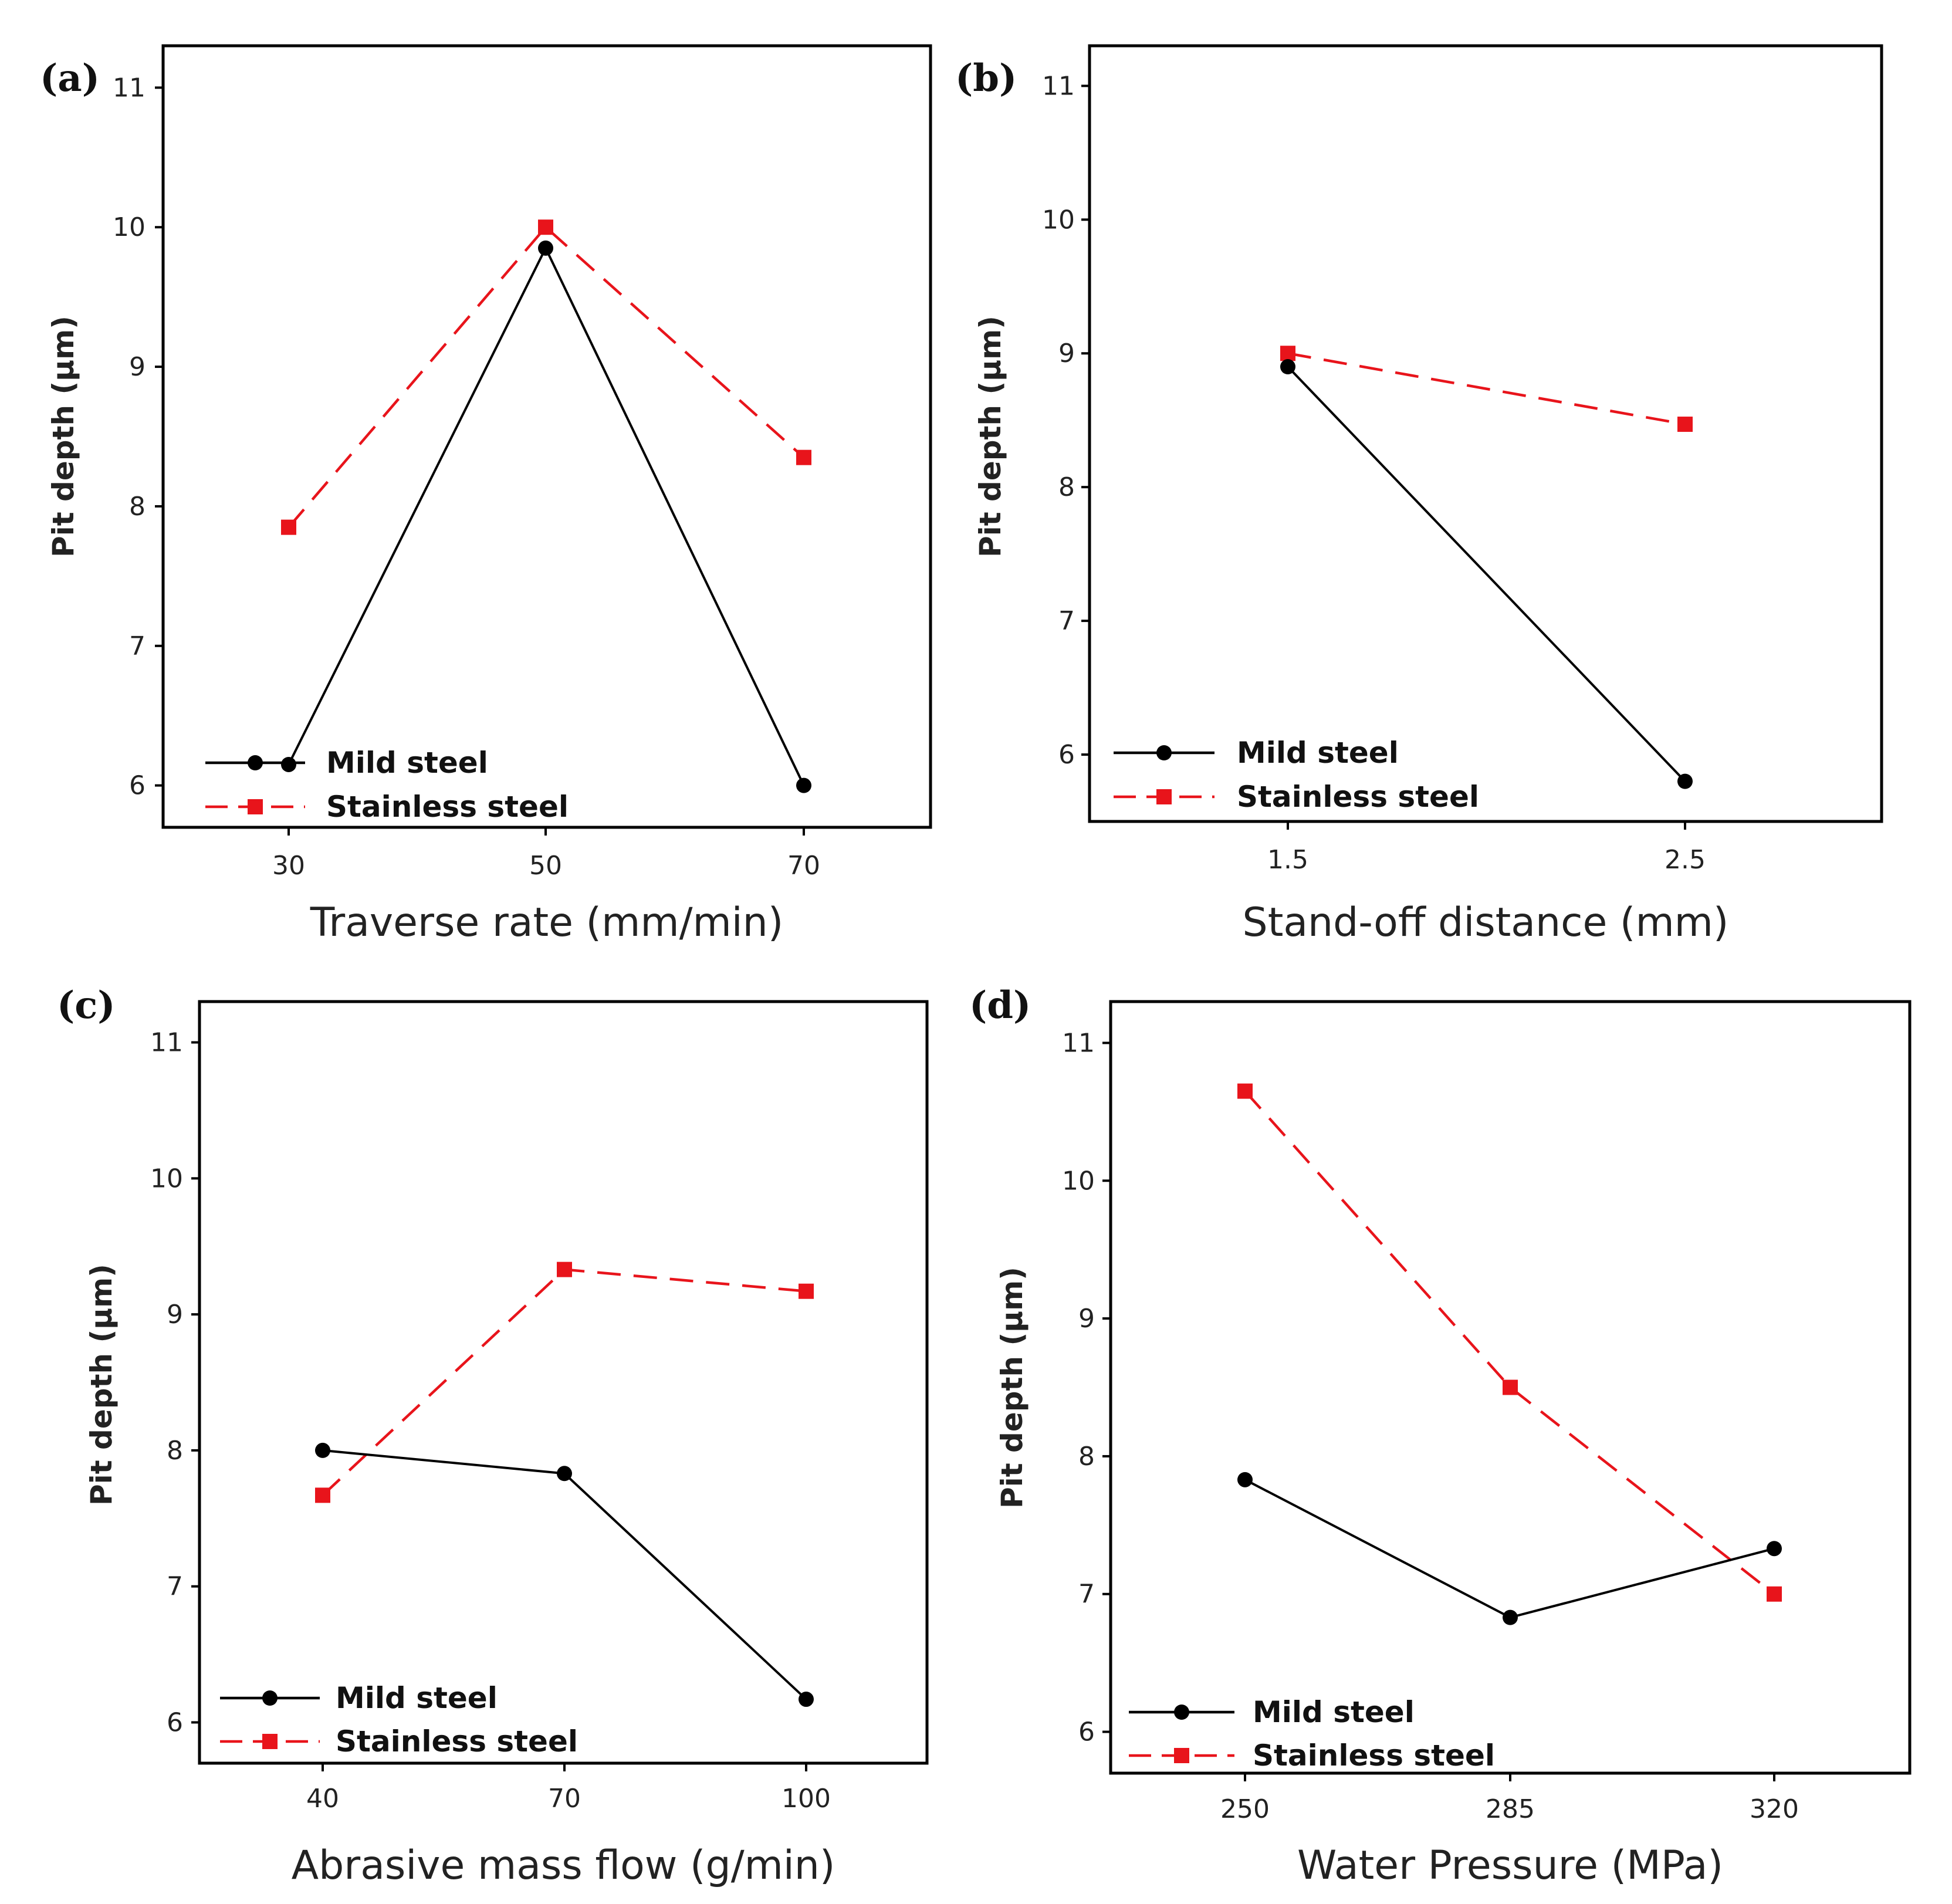 The image size is (1952, 1904). Describe the element at coordinates (806, 1799) in the screenshot. I see `x-tick-label: 100` at that location.